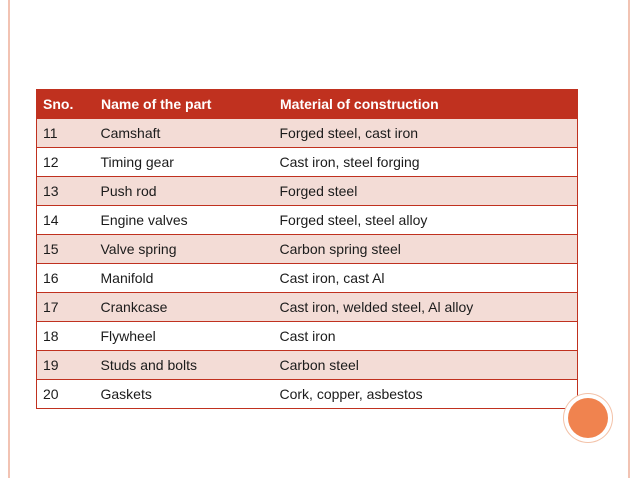  What do you see at coordinates (184, 133) in the screenshot?
I see `cell-part-name: Camshaft` at bounding box center [184, 133].